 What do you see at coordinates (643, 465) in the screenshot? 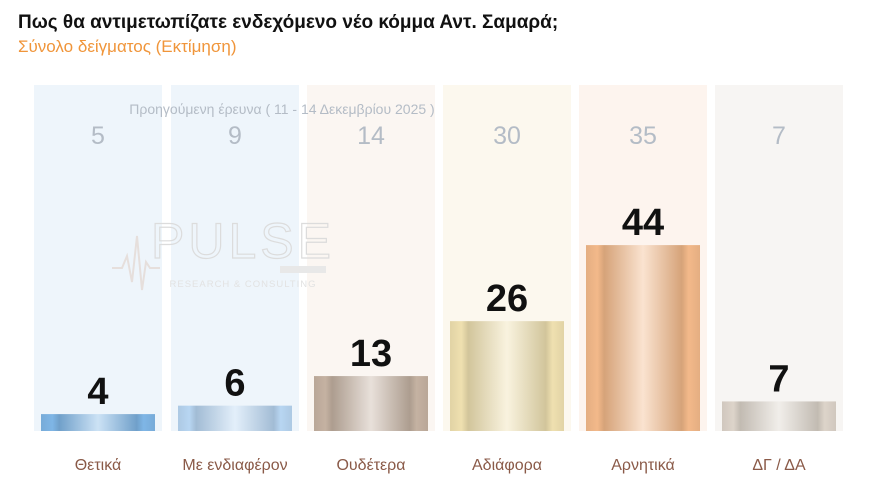
I see `category-label-5: Αρνητικά` at bounding box center [643, 465].